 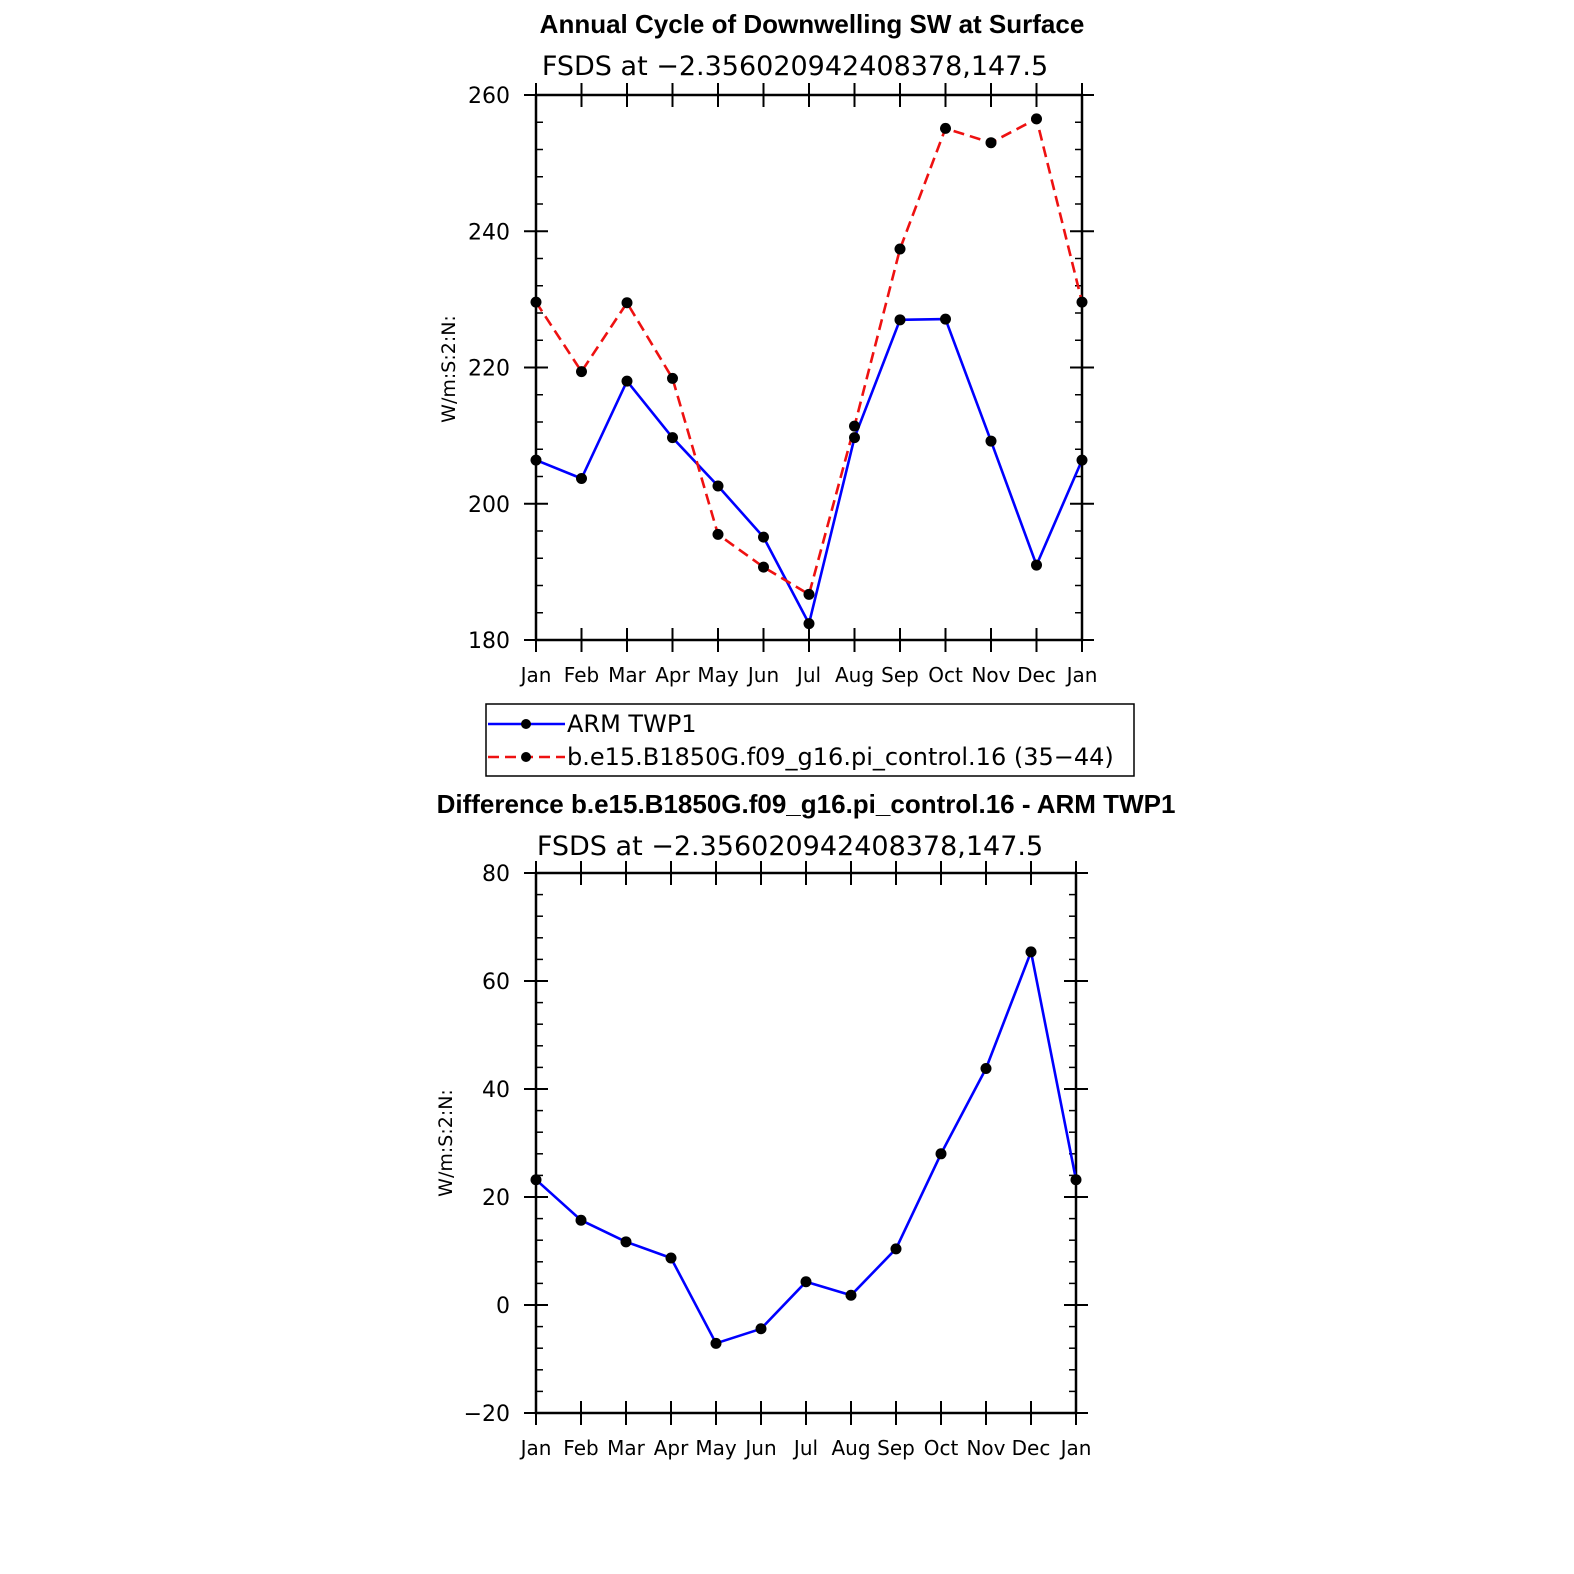 I want to click on legend-marker-model, so click(x=526, y=757).